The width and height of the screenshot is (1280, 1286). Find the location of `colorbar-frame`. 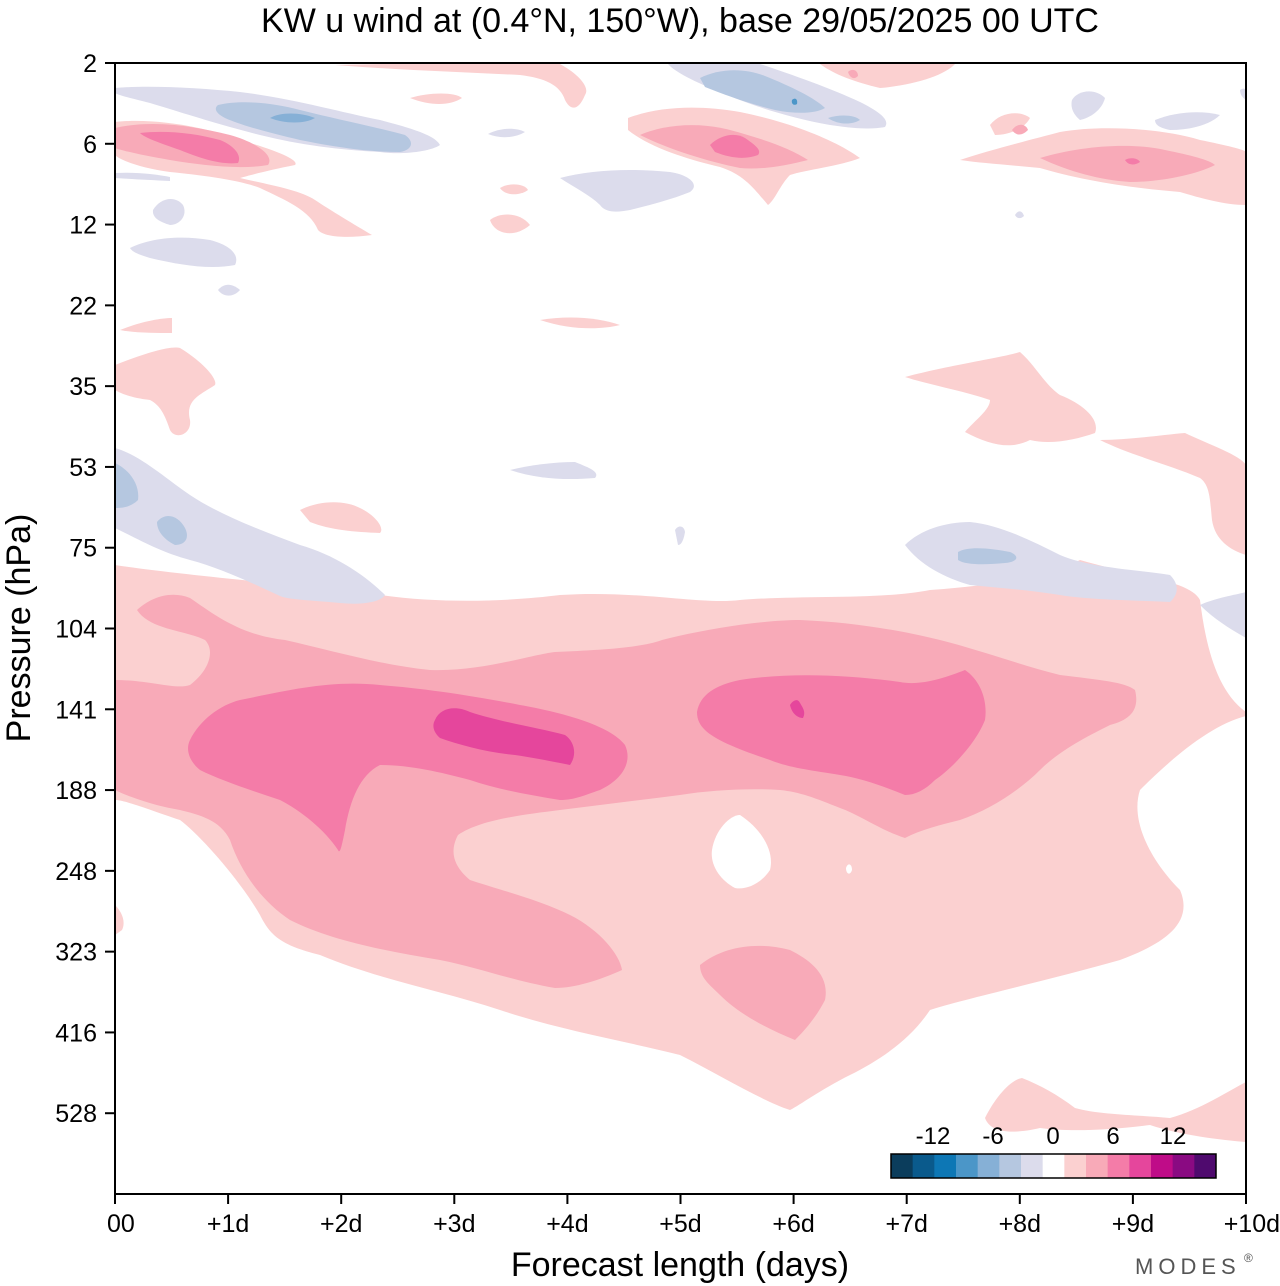

colorbar-frame is located at coordinates (1053, 1166).